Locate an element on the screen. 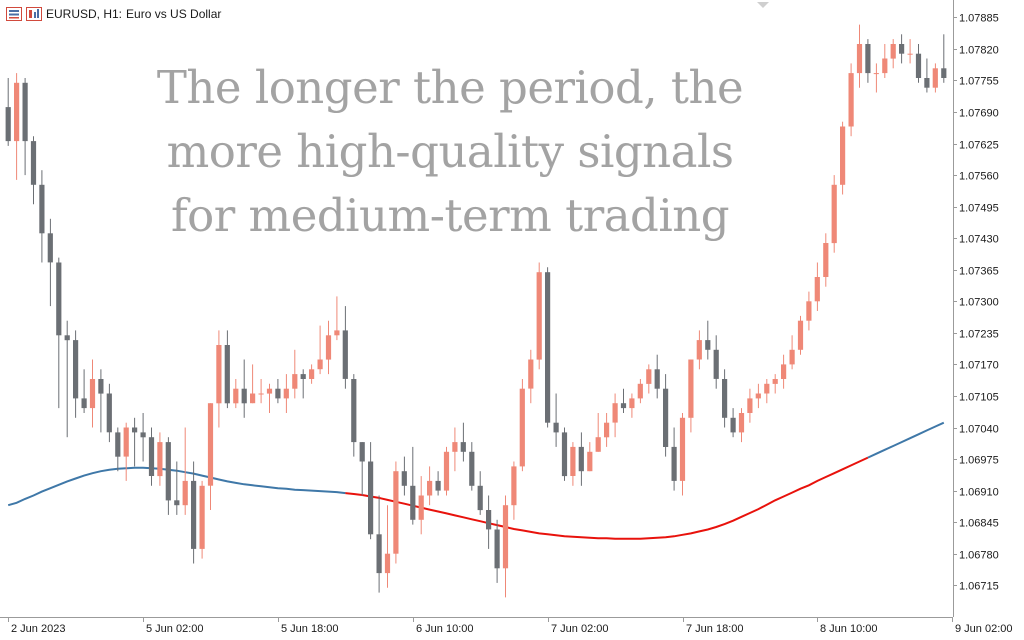 Image resolution: width=1024 pixels, height=640 pixels. price-tick-label: 1.07430 is located at coordinates (979, 240).